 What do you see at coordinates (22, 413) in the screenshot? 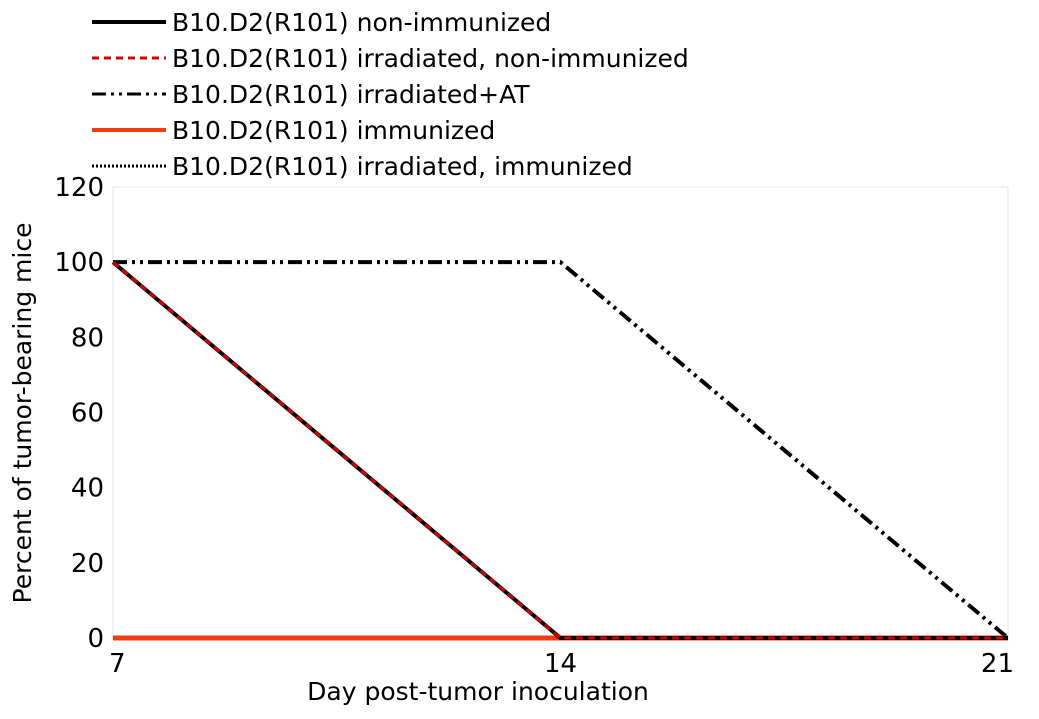
I see `y-axis-title: Percent of tumor-bearing mice` at bounding box center [22, 413].